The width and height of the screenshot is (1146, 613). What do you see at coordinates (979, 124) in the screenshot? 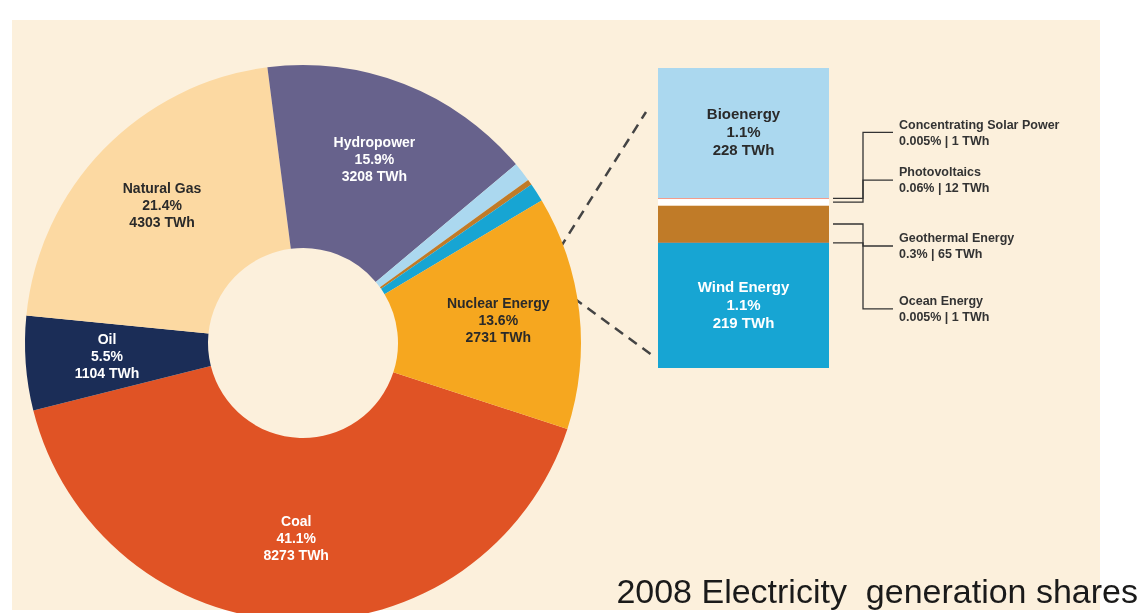
I see `text: Concentrating Solar Power` at bounding box center [979, 124].